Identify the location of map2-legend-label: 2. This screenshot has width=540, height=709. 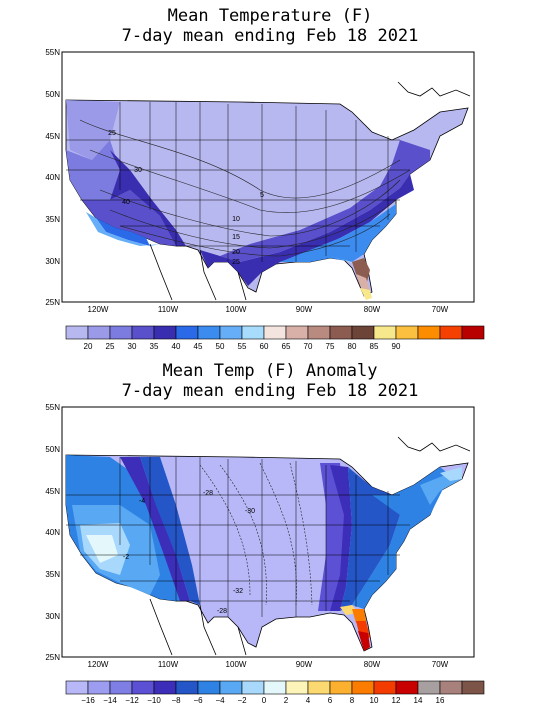
(286, 700).